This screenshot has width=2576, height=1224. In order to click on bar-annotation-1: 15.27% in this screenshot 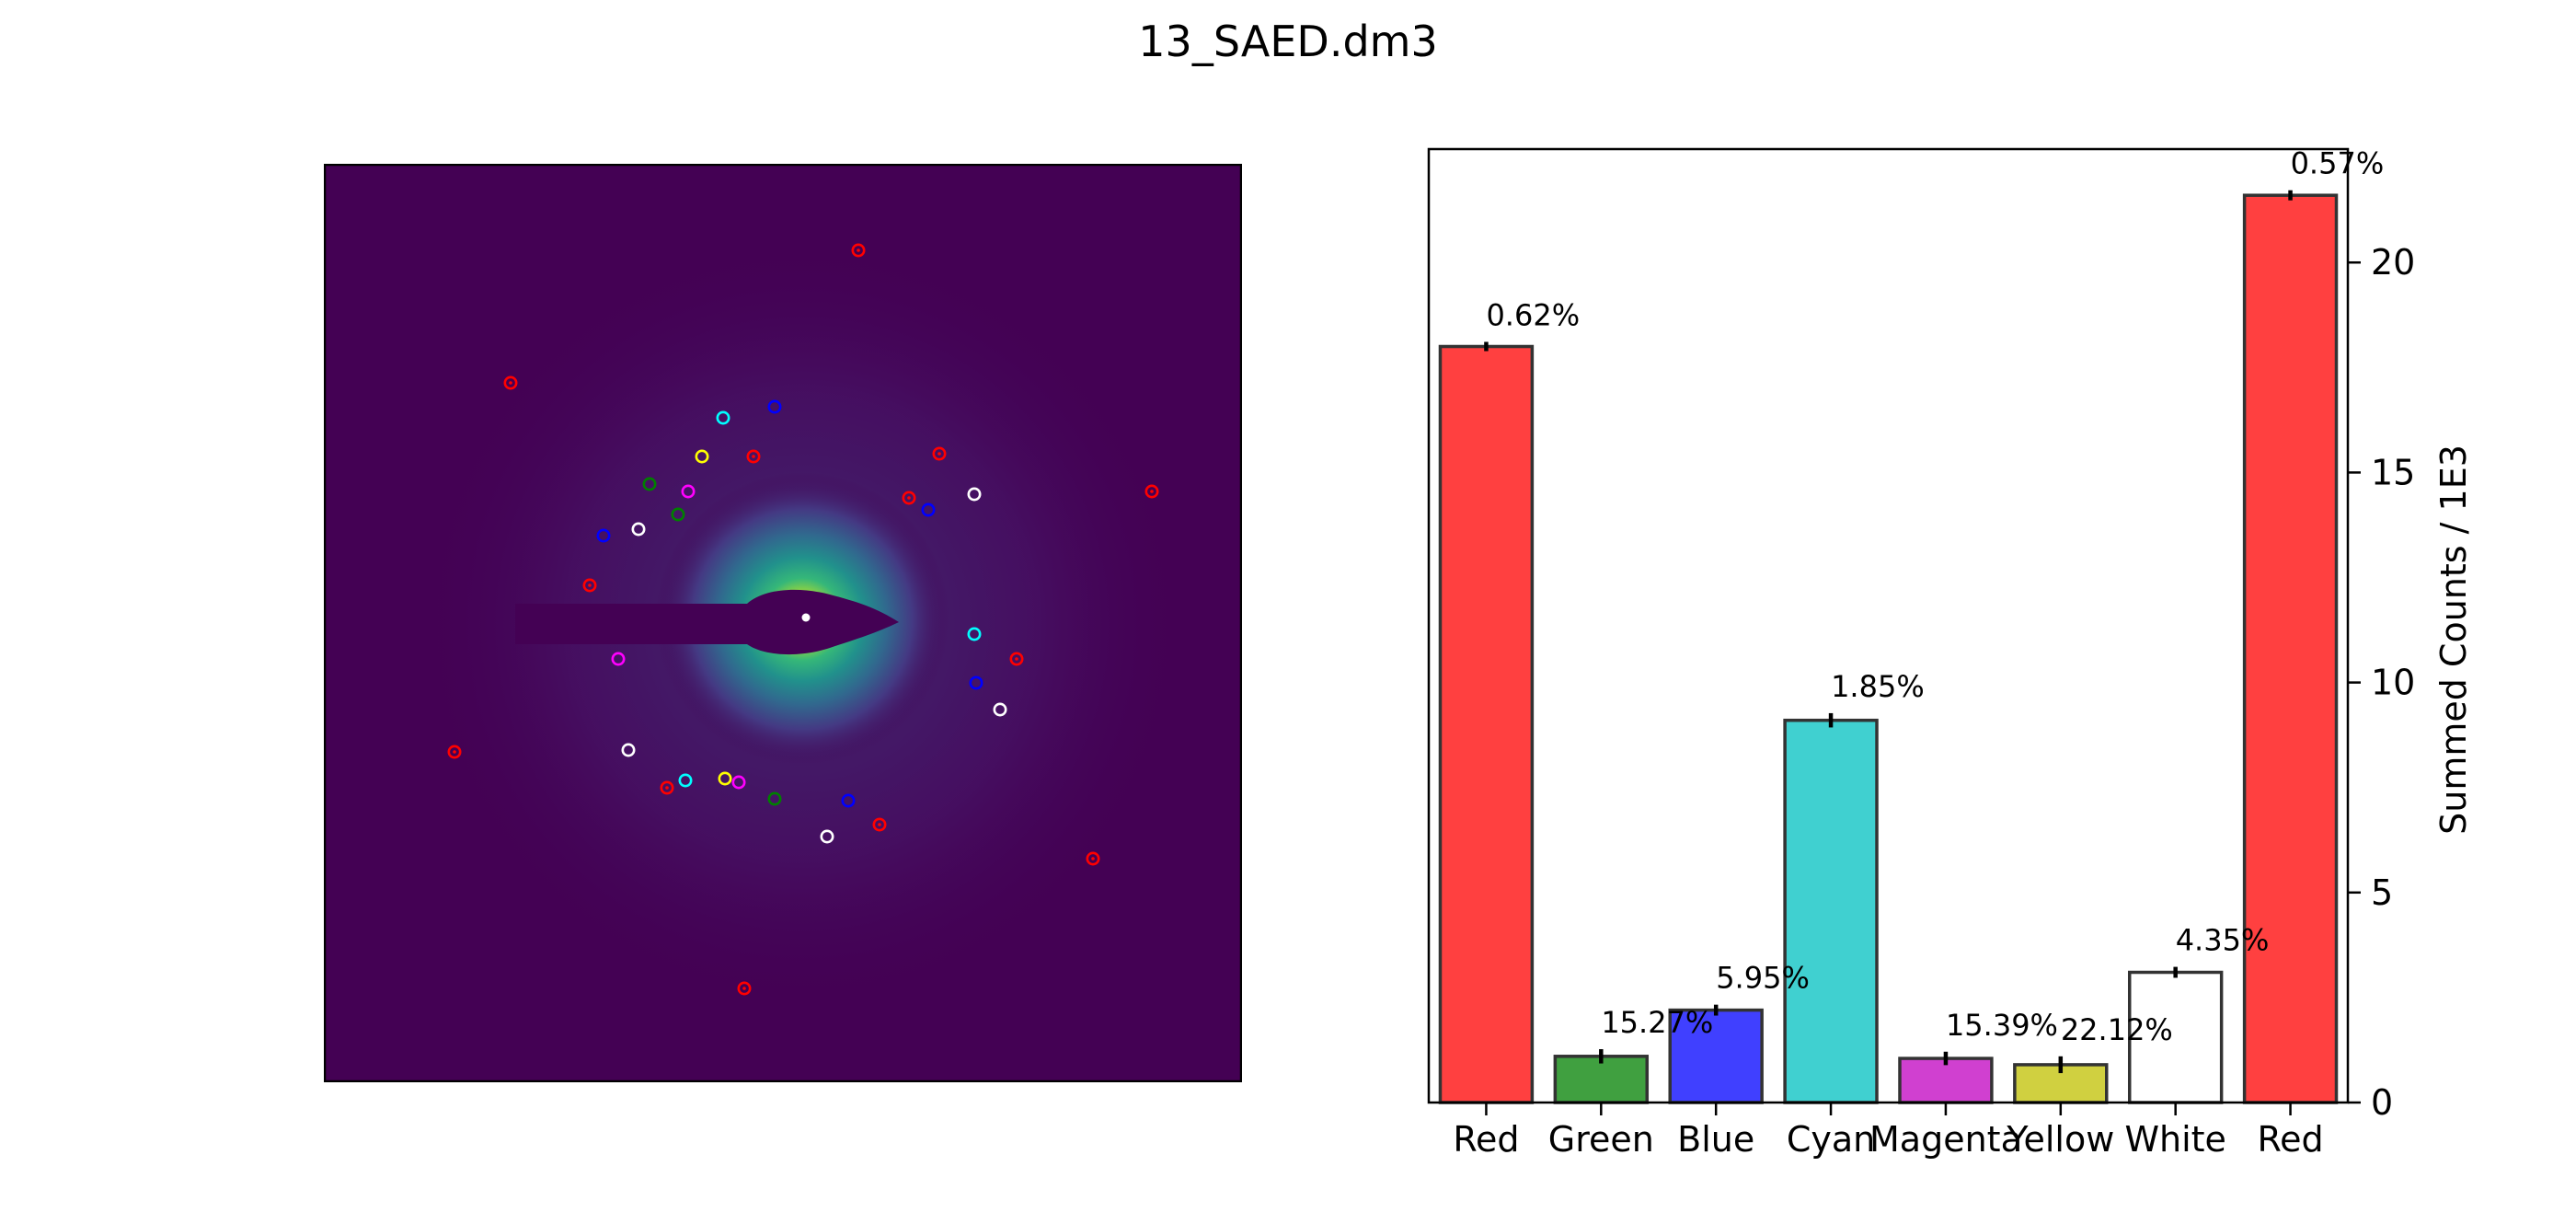, I will do `click(1657, 1022)`.